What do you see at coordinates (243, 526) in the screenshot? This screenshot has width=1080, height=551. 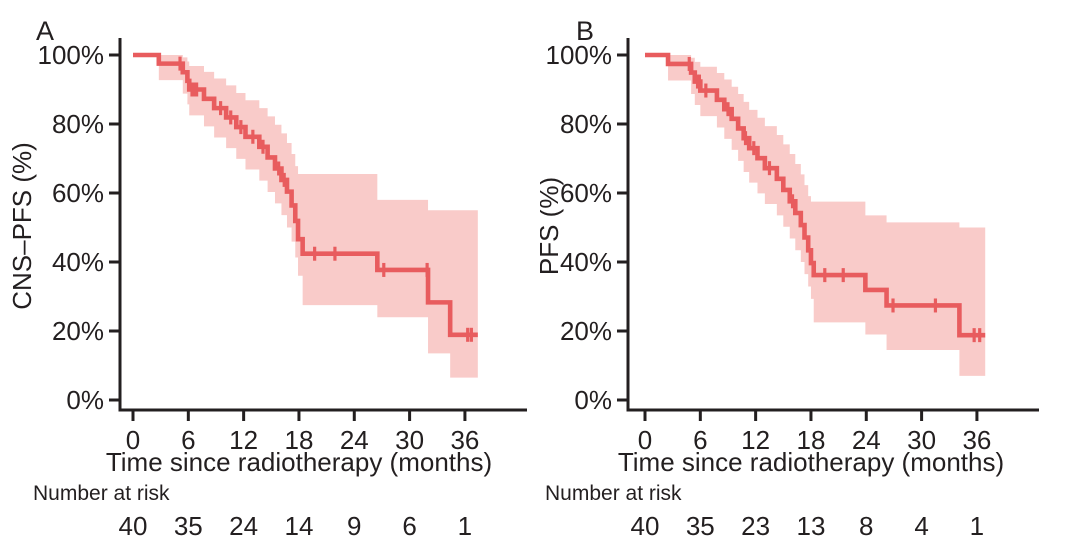 I see `number-at-risk-value: 24` at bounding box center [243, 526].